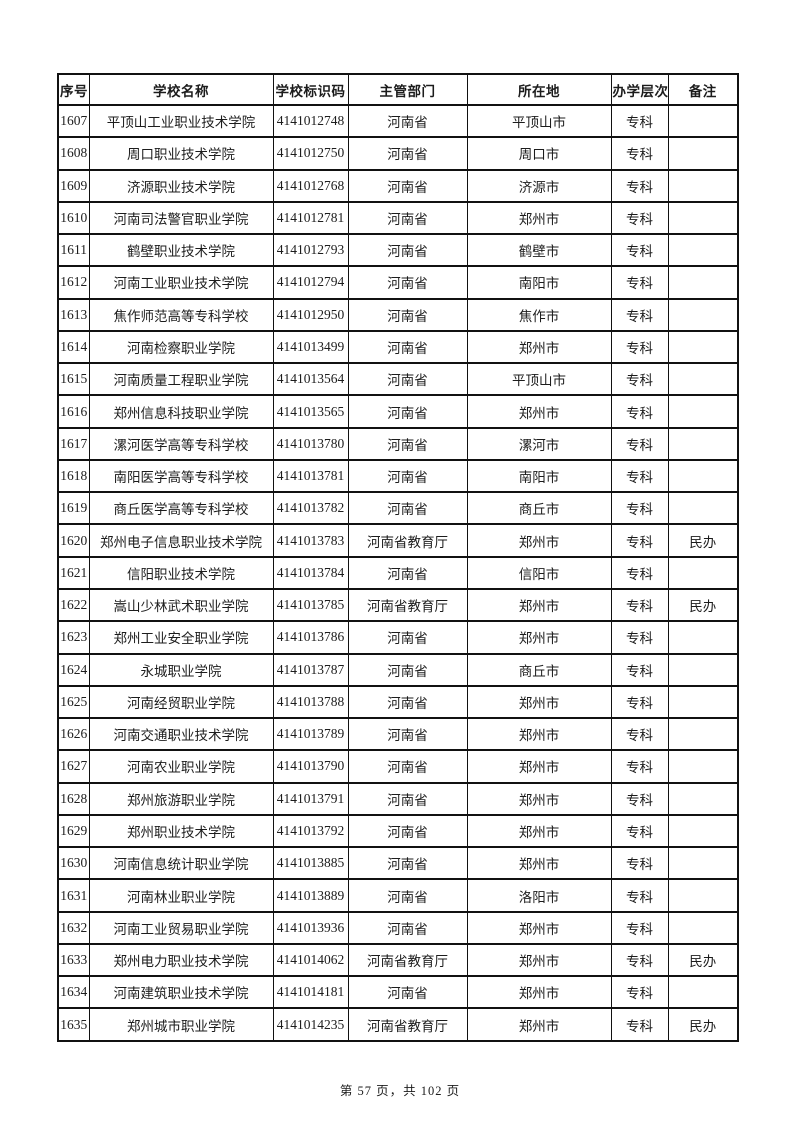  I want to click on table-row: 1607 平顶山工业职业技术学院 4141012748 河南省 平顶山市 专科, so click(398, 121).